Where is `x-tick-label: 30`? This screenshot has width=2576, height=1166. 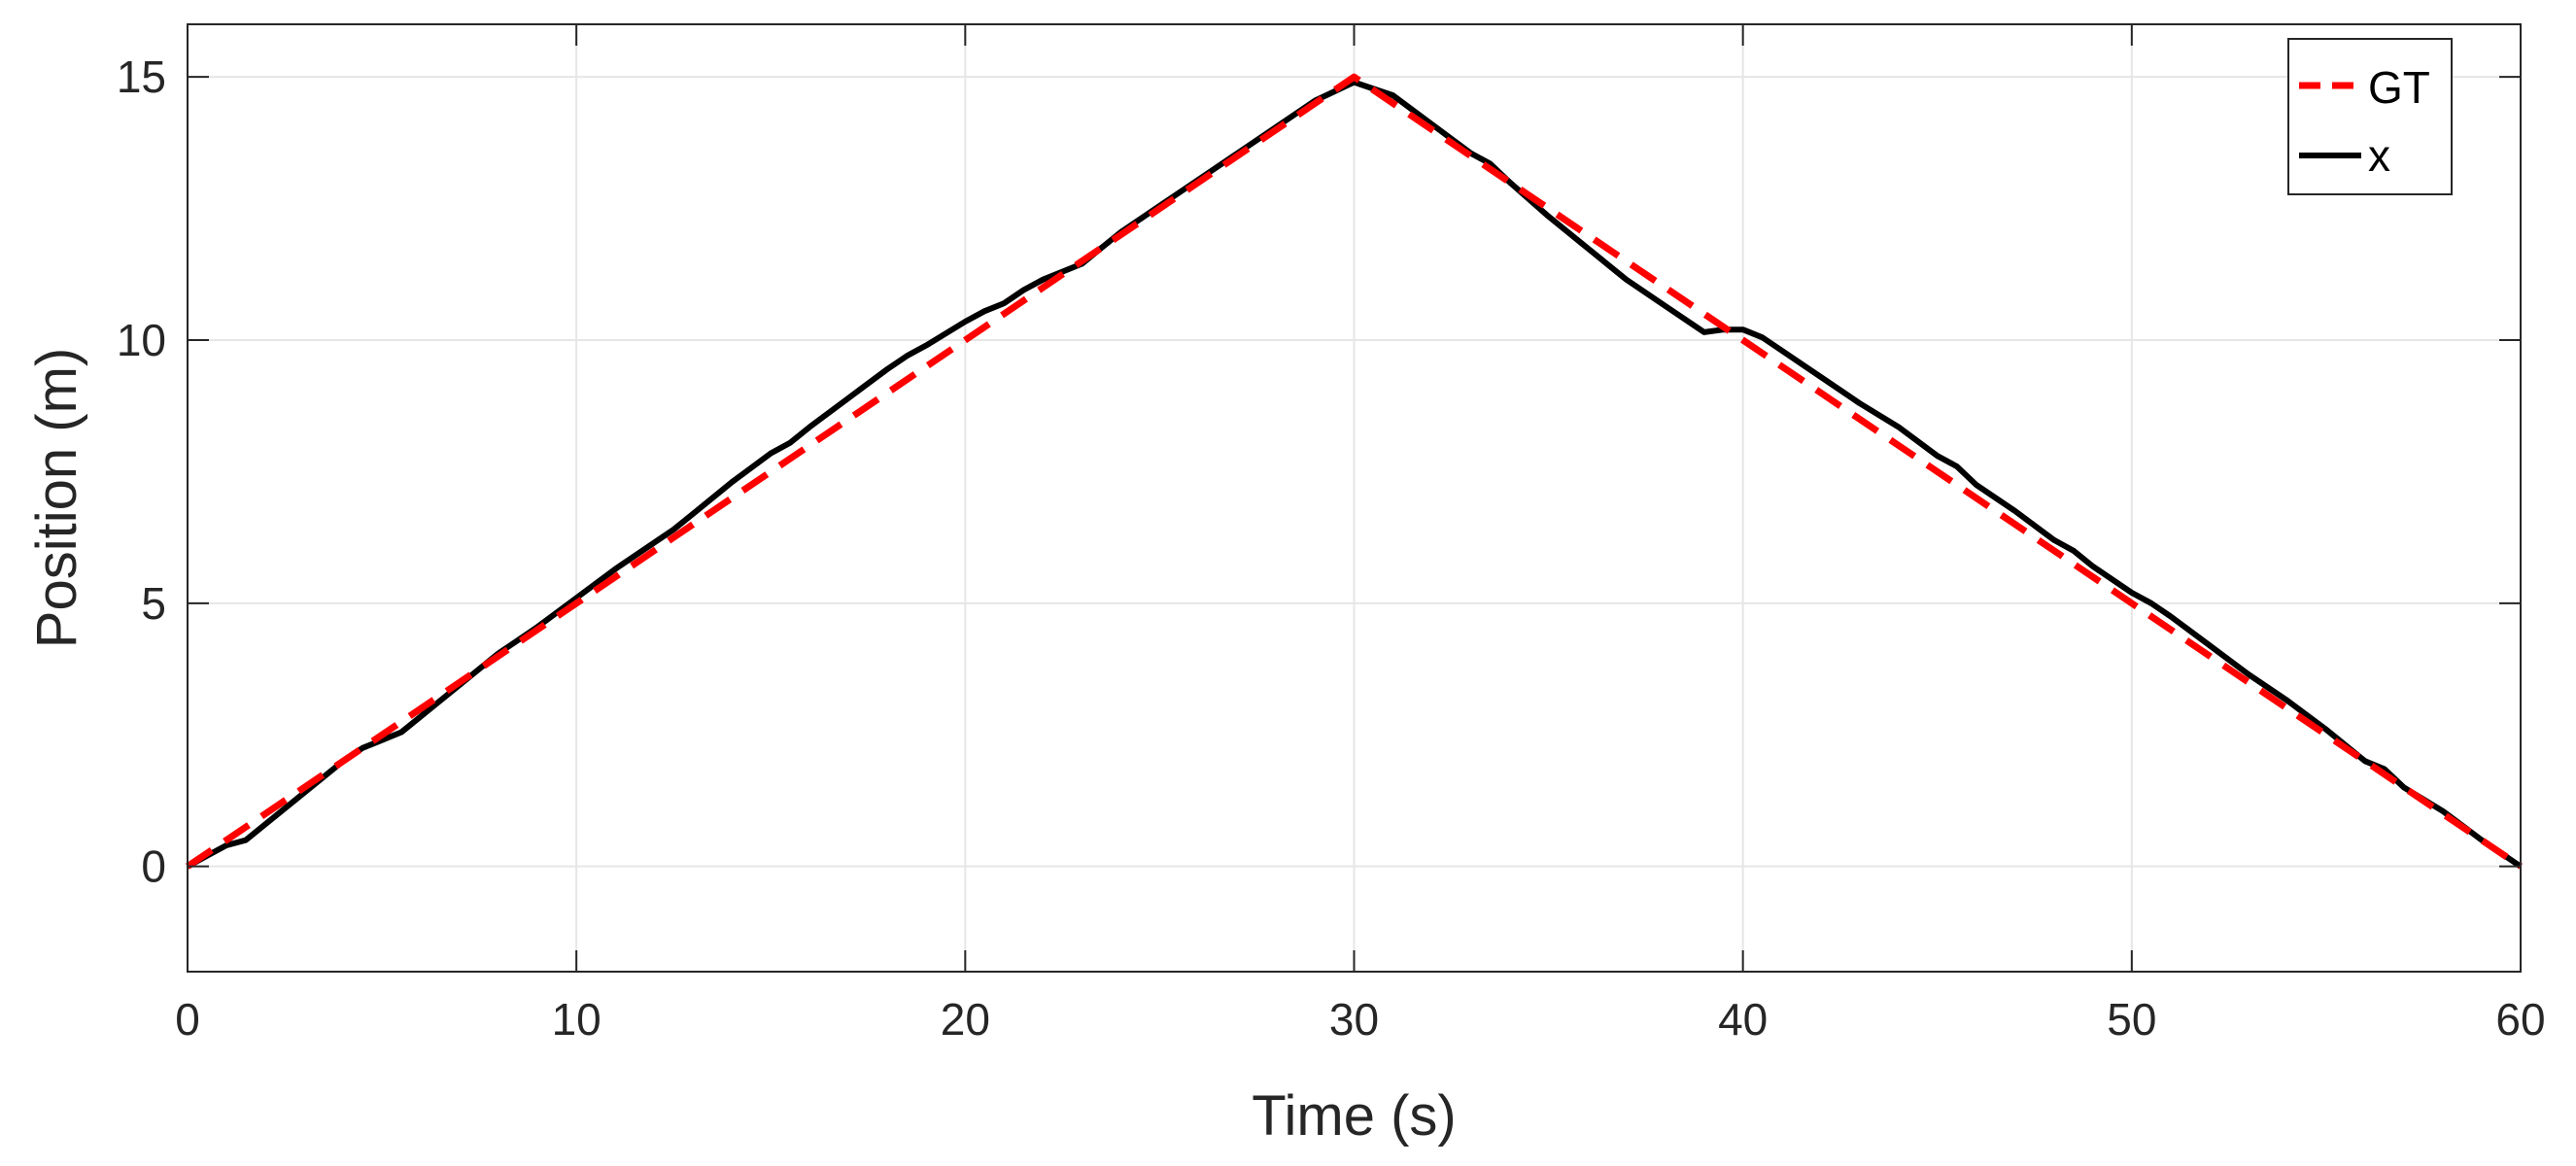
x-tick-label: 30 is located at coordinates (1354, 1019).